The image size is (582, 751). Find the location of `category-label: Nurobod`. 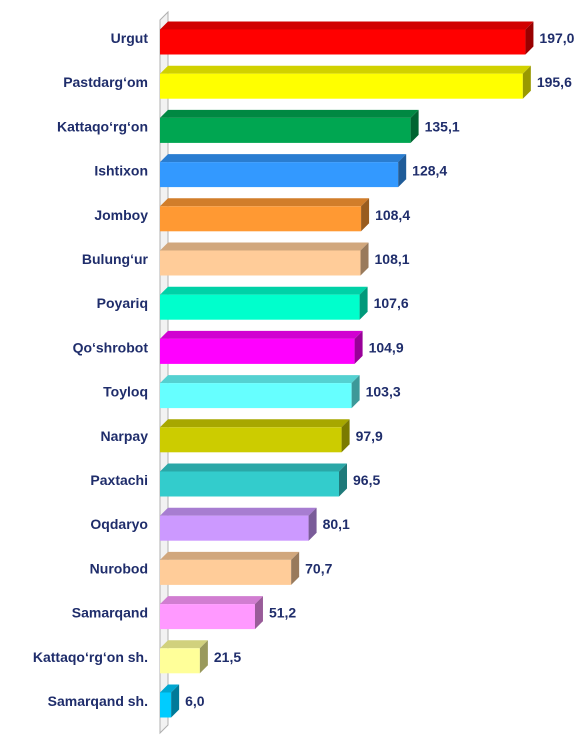

category-label: Nurobod is located at coordinates (119, 568).